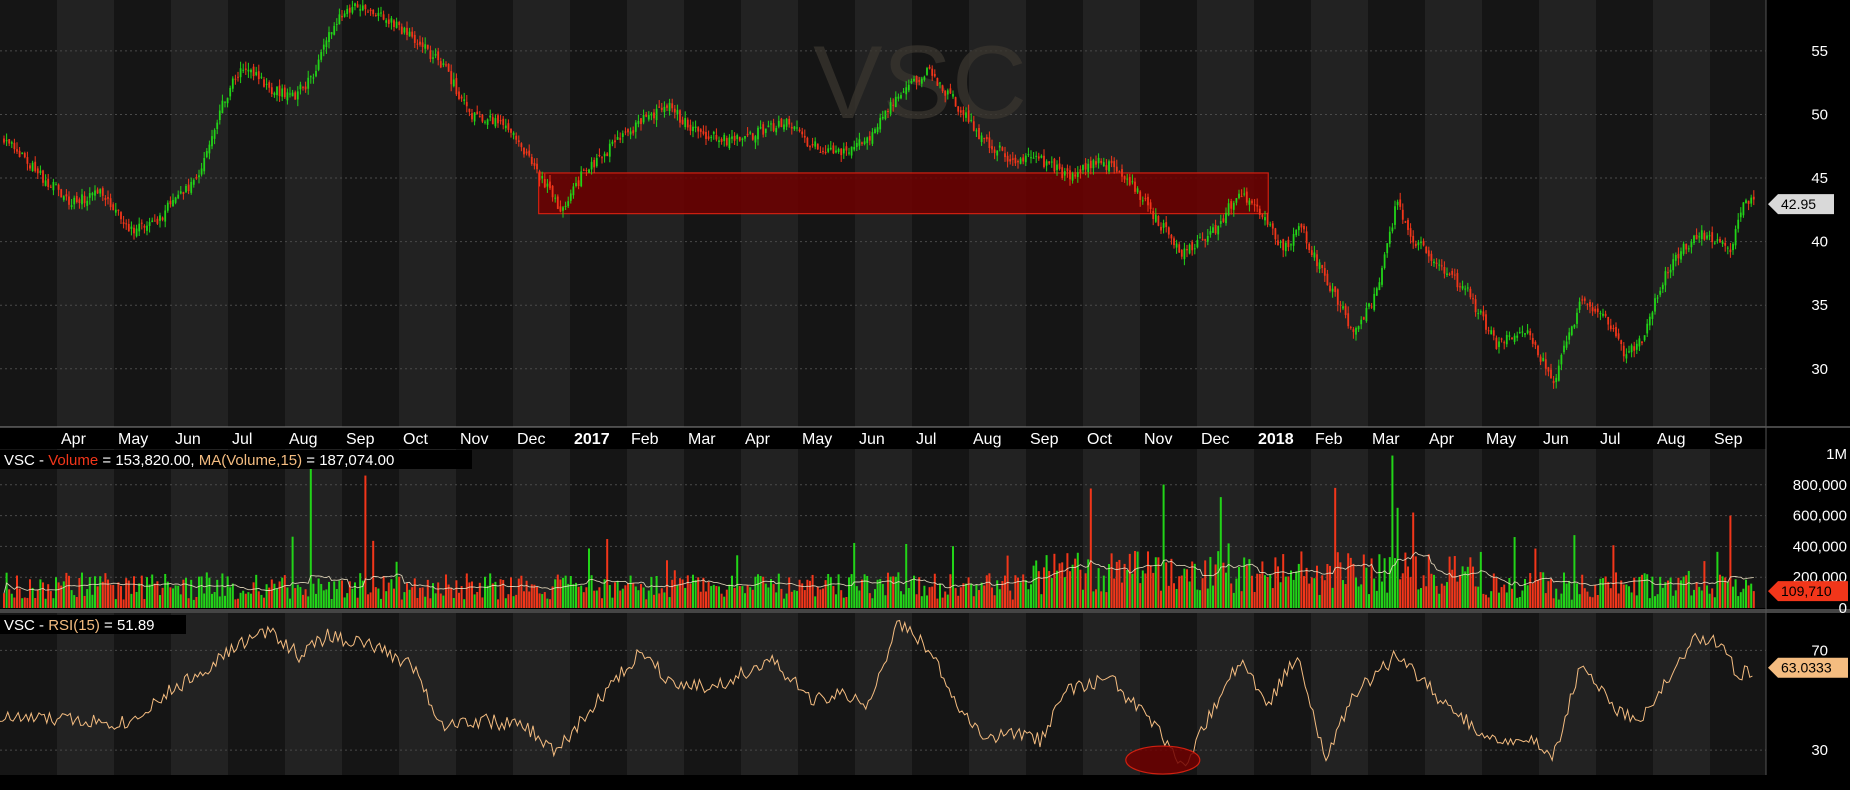 This screenshot has width=1850, height=790. I want to click on volume-tick-label: 800,000, so click(1820, 485).